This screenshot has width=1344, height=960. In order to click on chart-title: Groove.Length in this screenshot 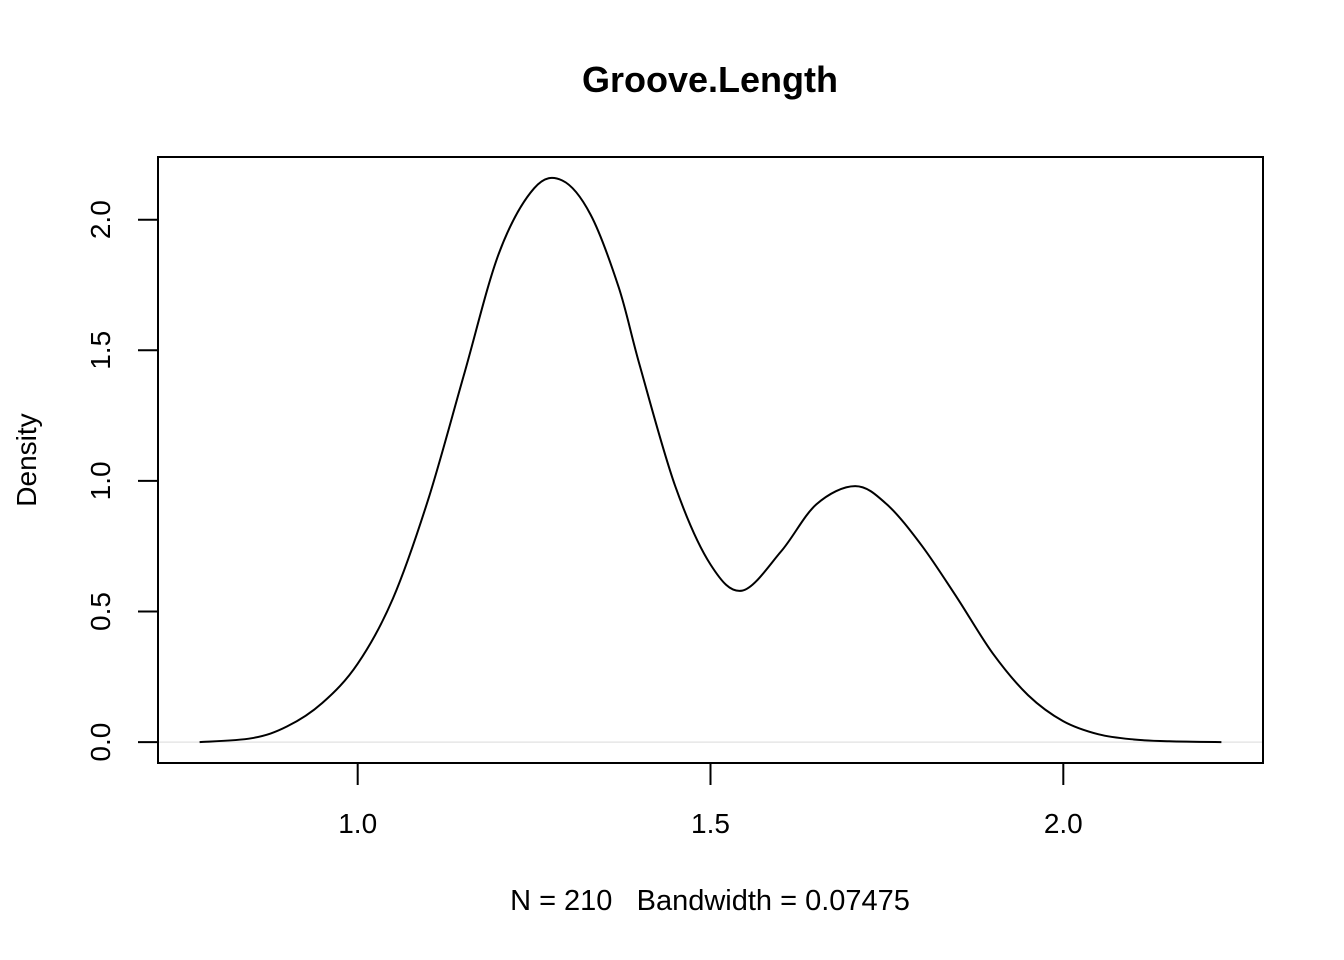, I will do `click(710, 79)`.